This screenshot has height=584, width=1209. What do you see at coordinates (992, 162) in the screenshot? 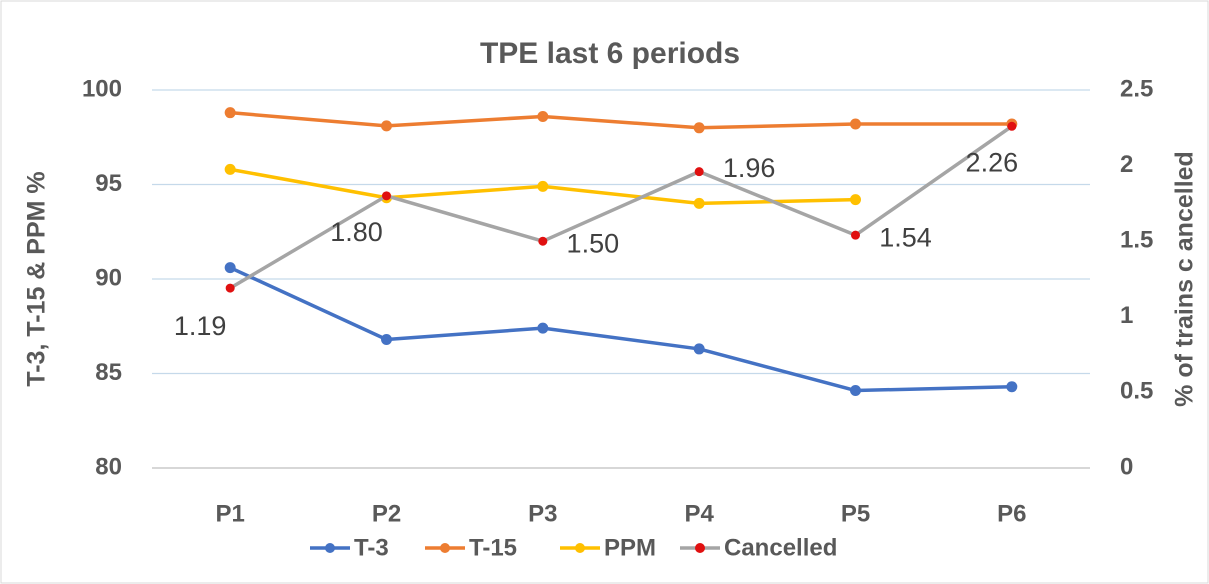
I see `data-label: 2.26` at bounding box center [992, 162].